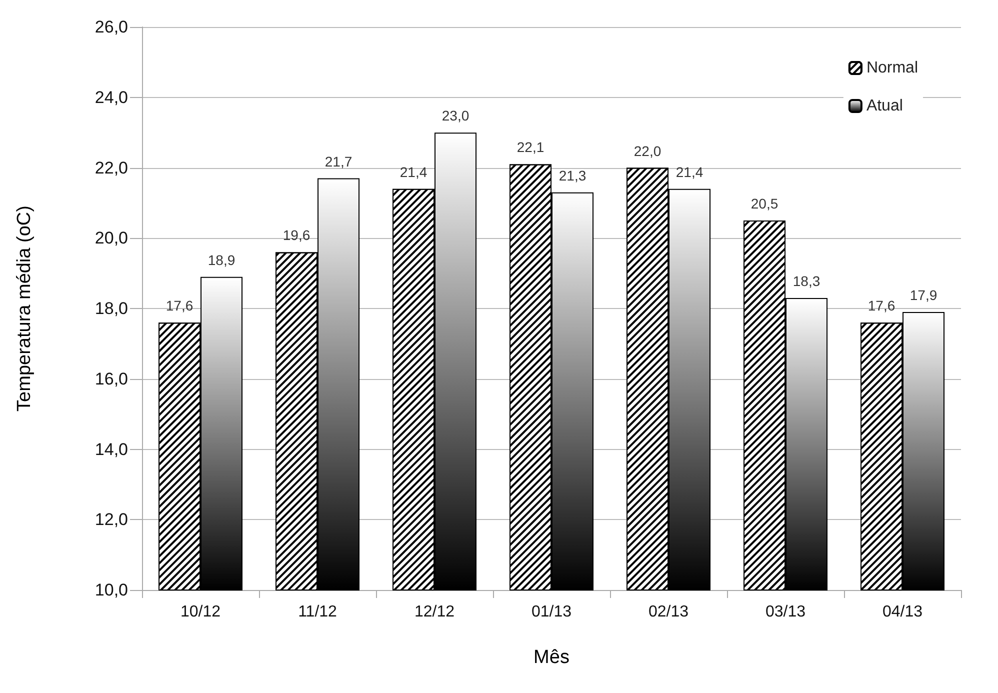 This screenshot has height=693, width=998. What do you see at coordinates (111, 449) in the screenshot?
I see `y-tick-label: 14,0` at bounding box center [111, 449].